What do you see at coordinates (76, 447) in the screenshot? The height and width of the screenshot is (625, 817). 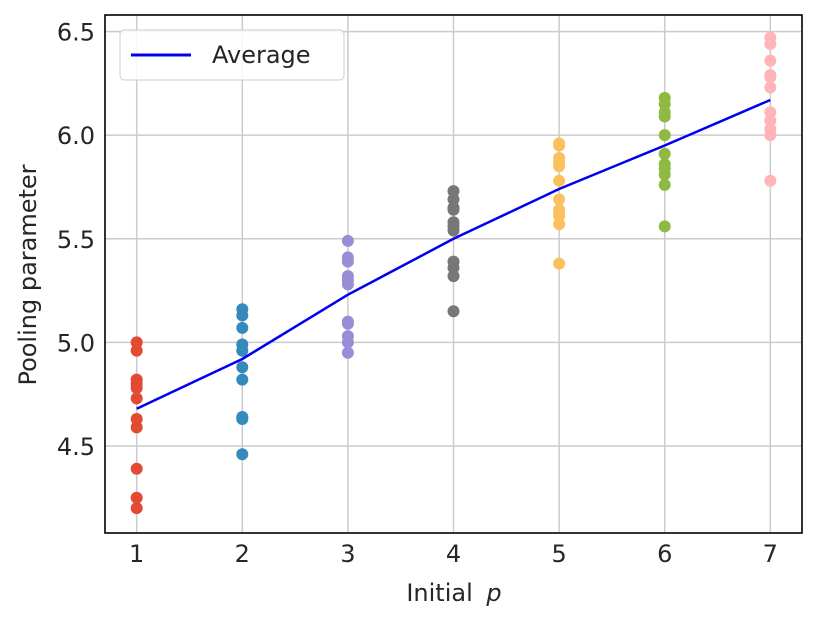 I see `y-tick-label: 4.5` at bounding box center [76, 447].